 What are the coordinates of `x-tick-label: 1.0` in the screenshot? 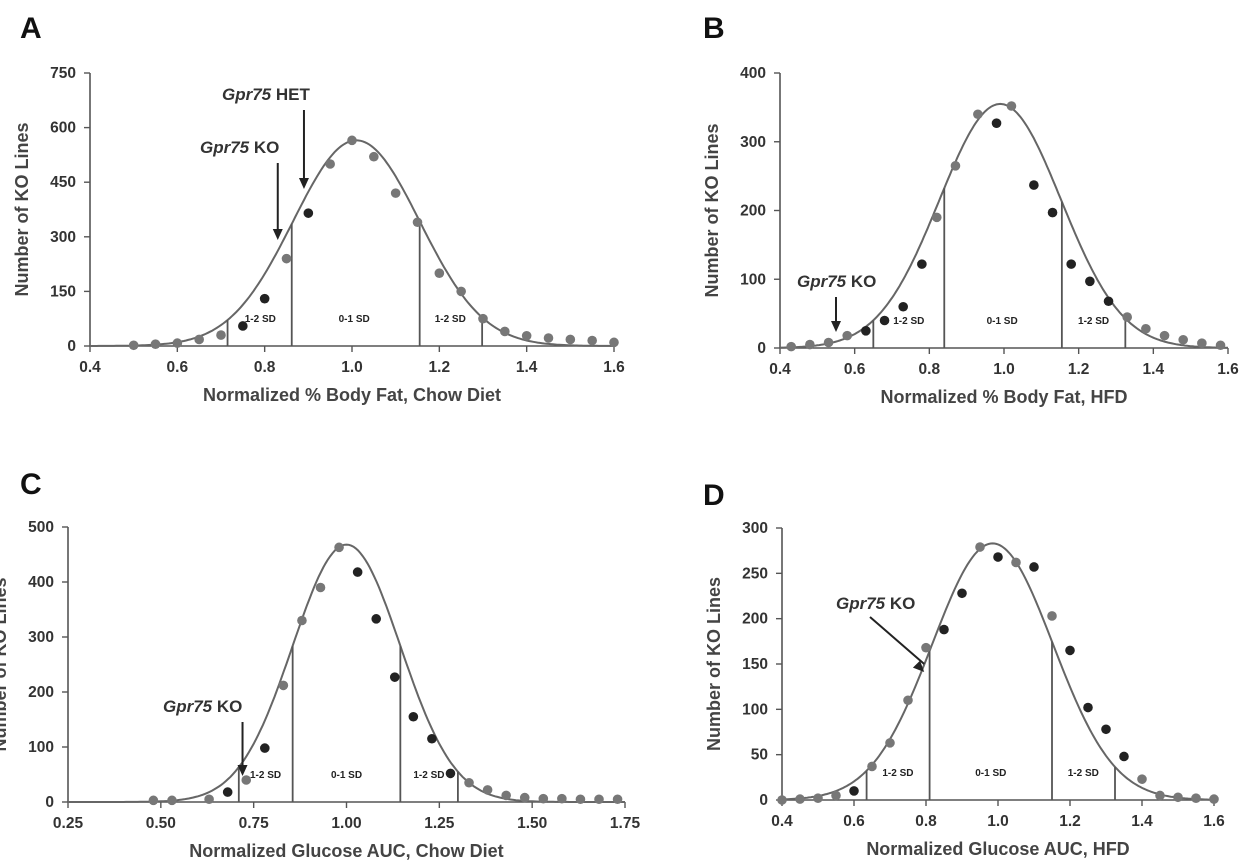 It's located at (1004, 369).